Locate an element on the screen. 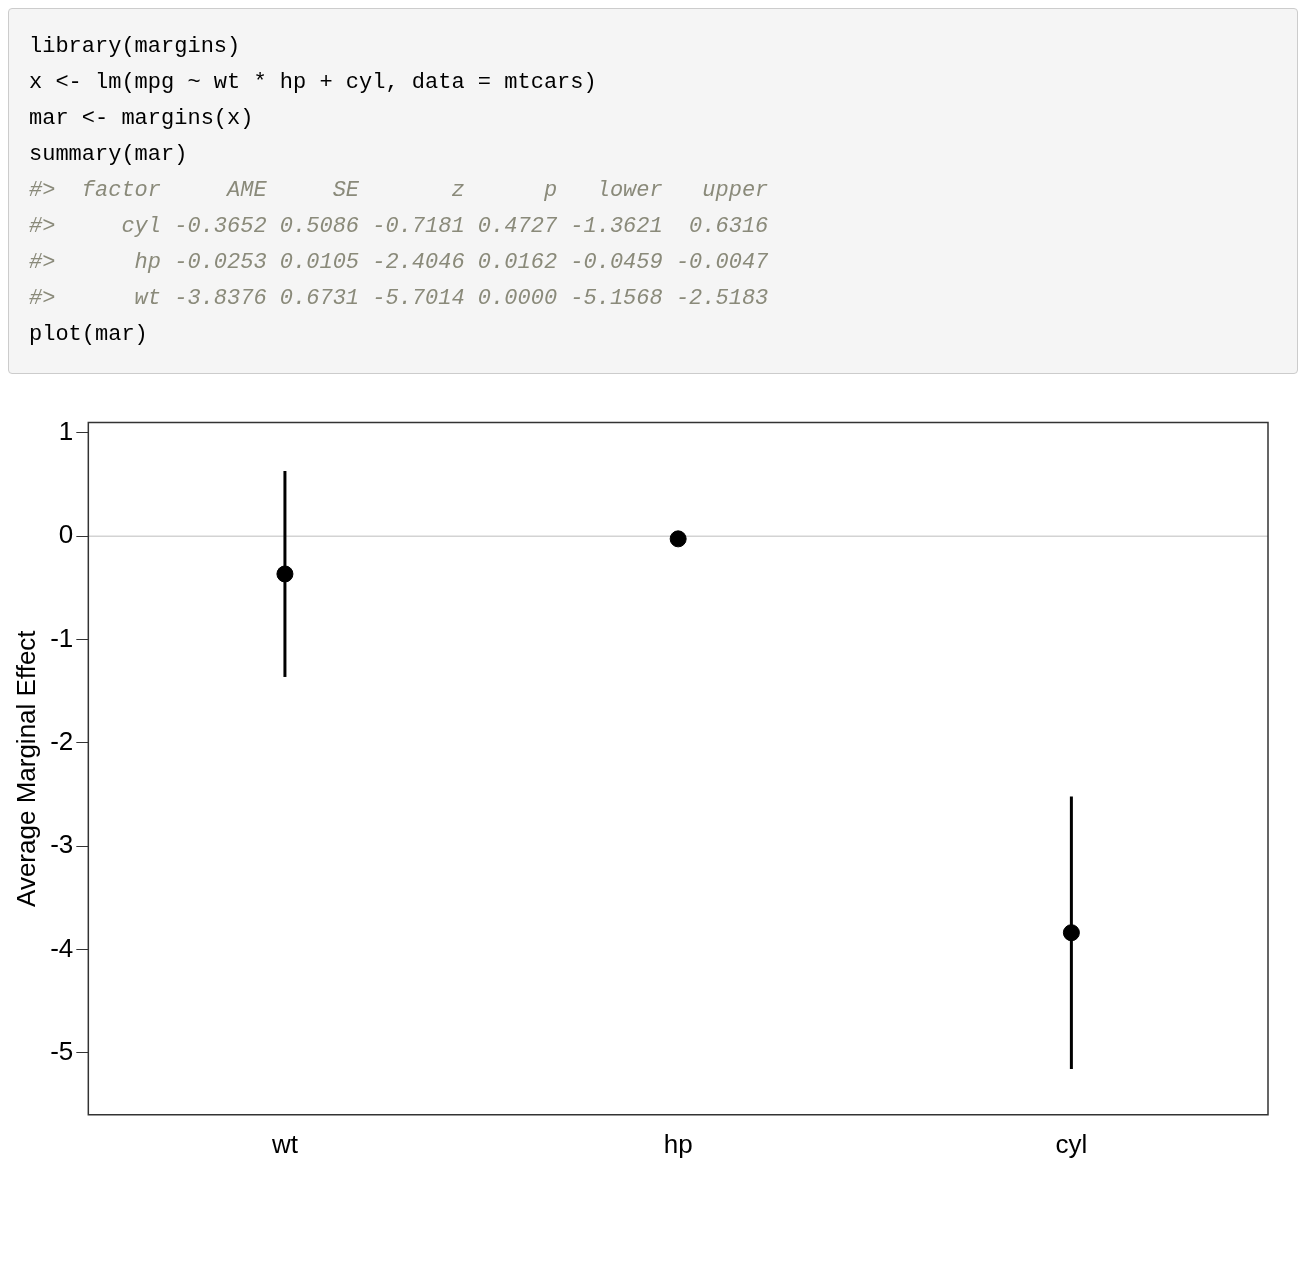 This screenshot has width=1316, height=1274. text: #> cyl -0.3652 0.5086 -0.7181 0.4727 -1.3621 0.6316 is located at coordinates (399, 227).